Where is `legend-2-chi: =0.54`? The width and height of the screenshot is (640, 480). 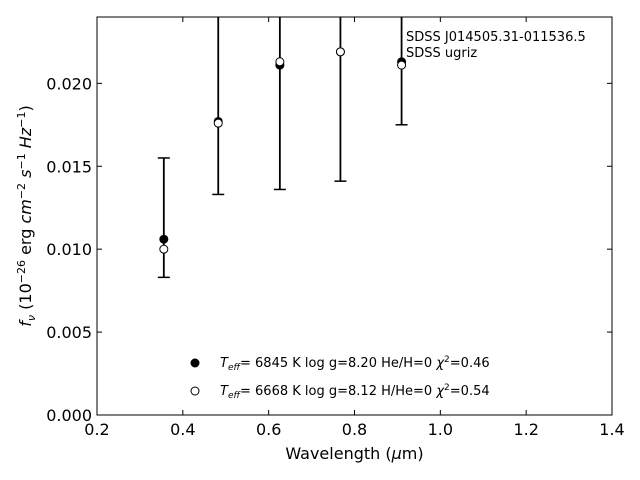
legend-2-chi: =0.54 is located at coordinates (470, 391).